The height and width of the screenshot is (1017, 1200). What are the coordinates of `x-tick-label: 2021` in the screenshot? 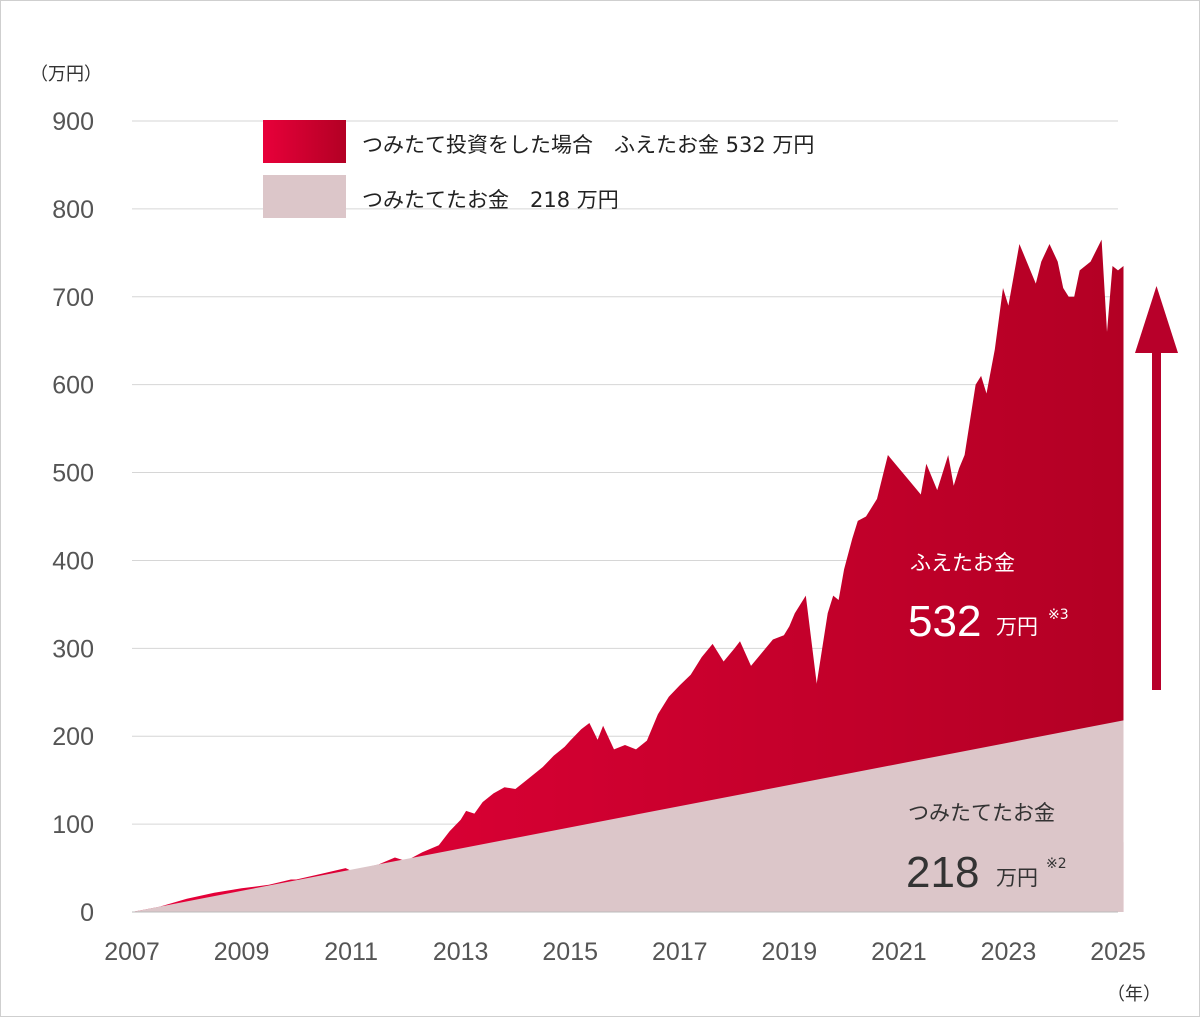 It's located at (899, 952).